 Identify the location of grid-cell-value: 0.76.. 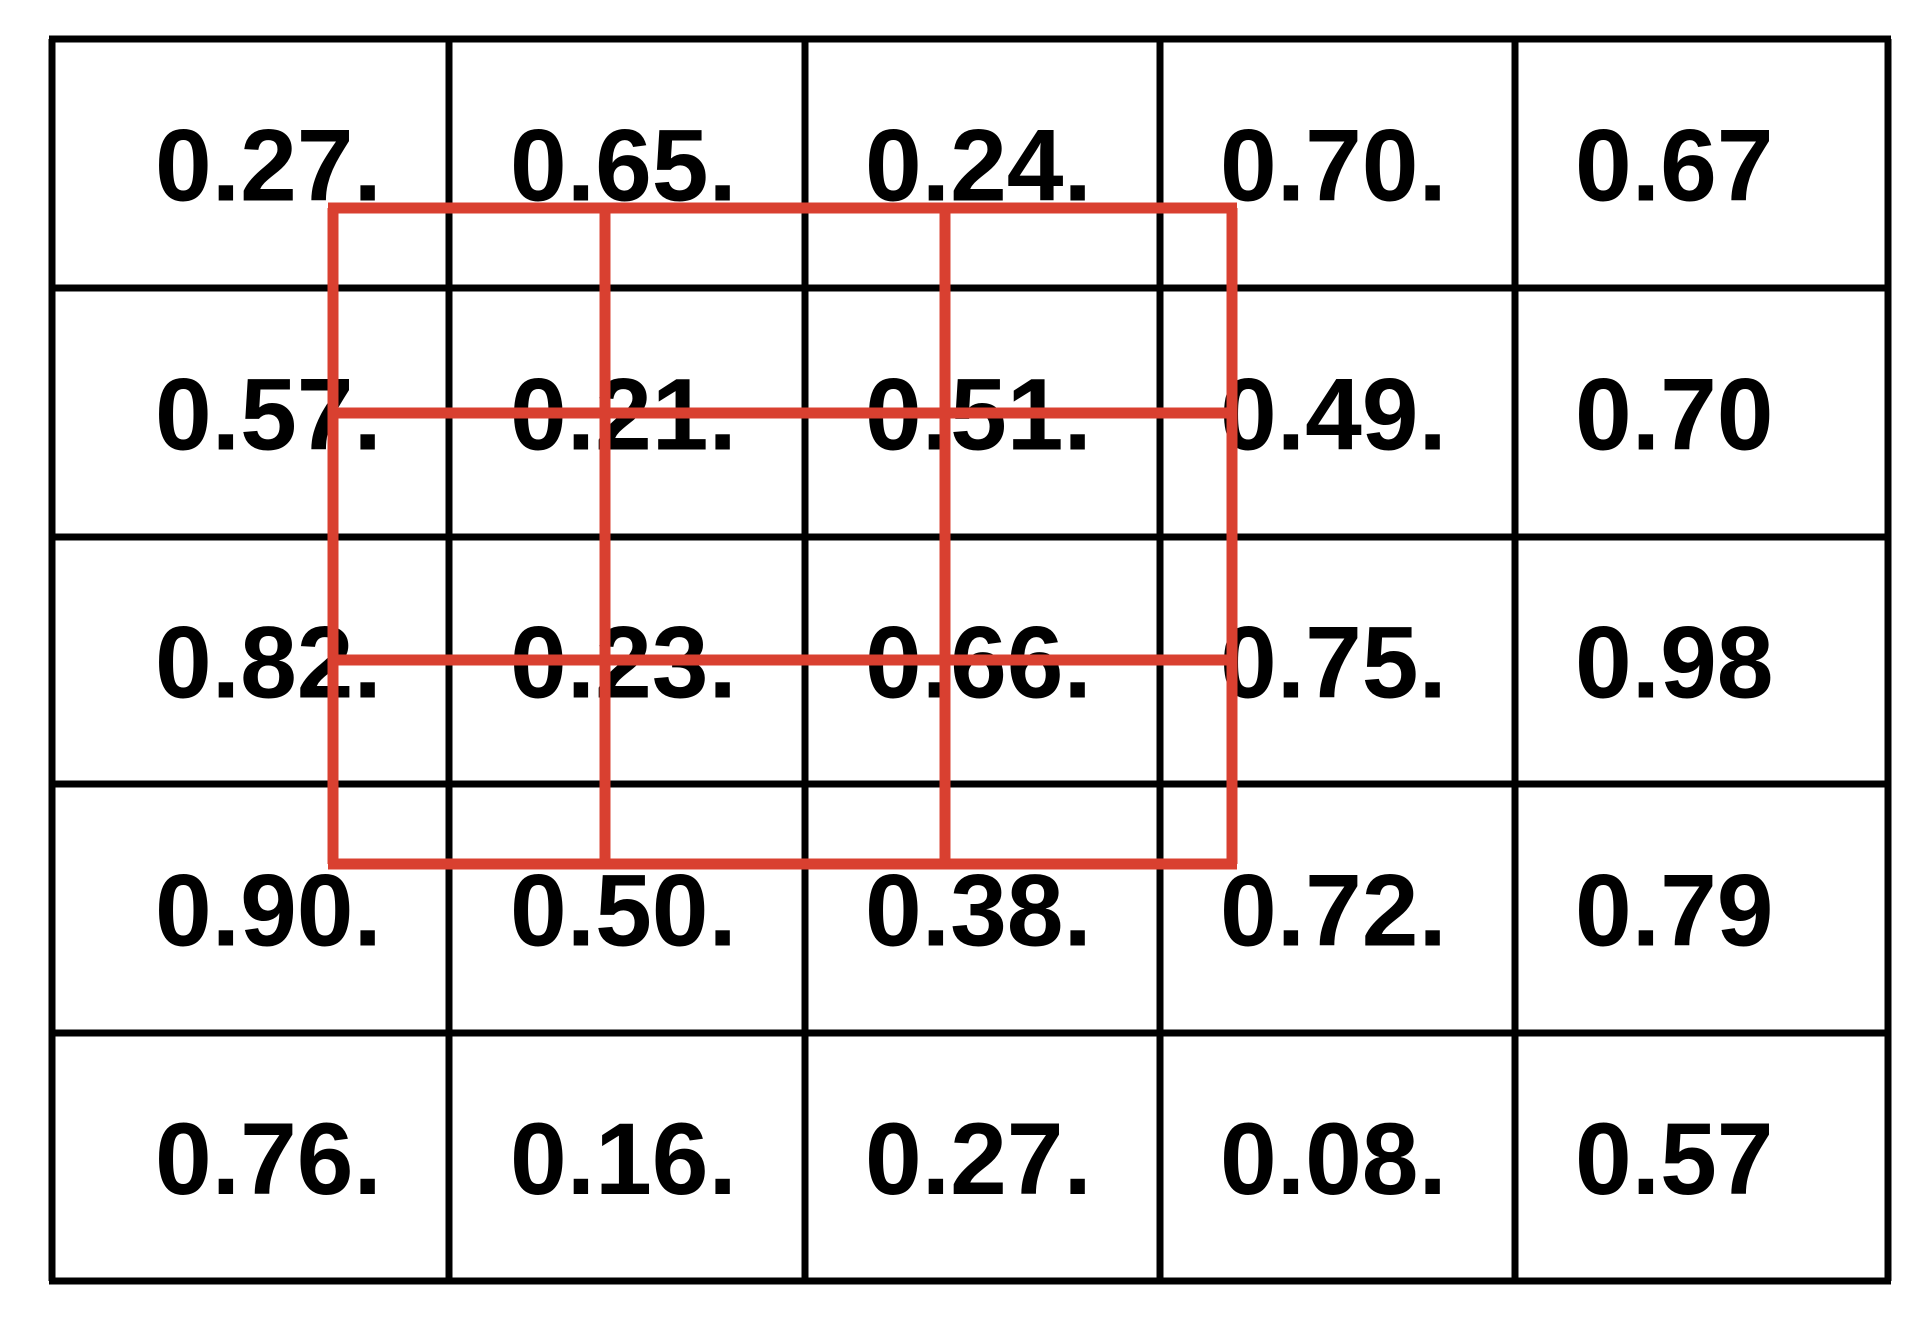
(268, 1159).